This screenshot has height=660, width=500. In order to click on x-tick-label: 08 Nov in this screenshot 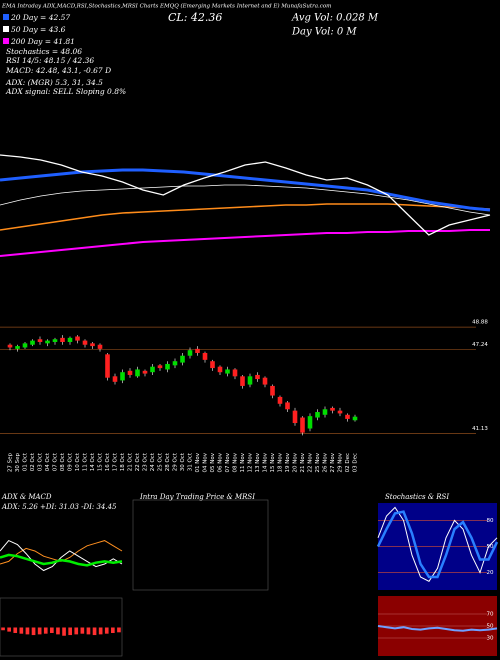, I will do `click(236, 462)`.